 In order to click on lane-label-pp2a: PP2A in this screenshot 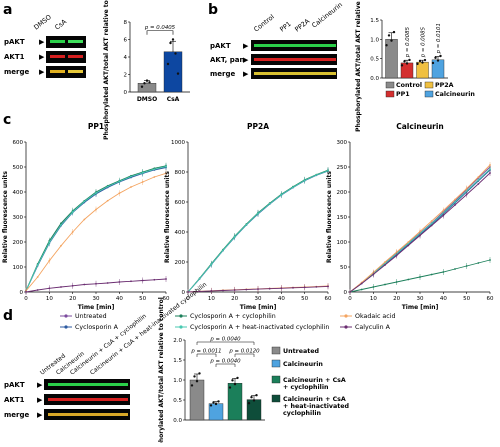, I will do `click(302, 25)`.